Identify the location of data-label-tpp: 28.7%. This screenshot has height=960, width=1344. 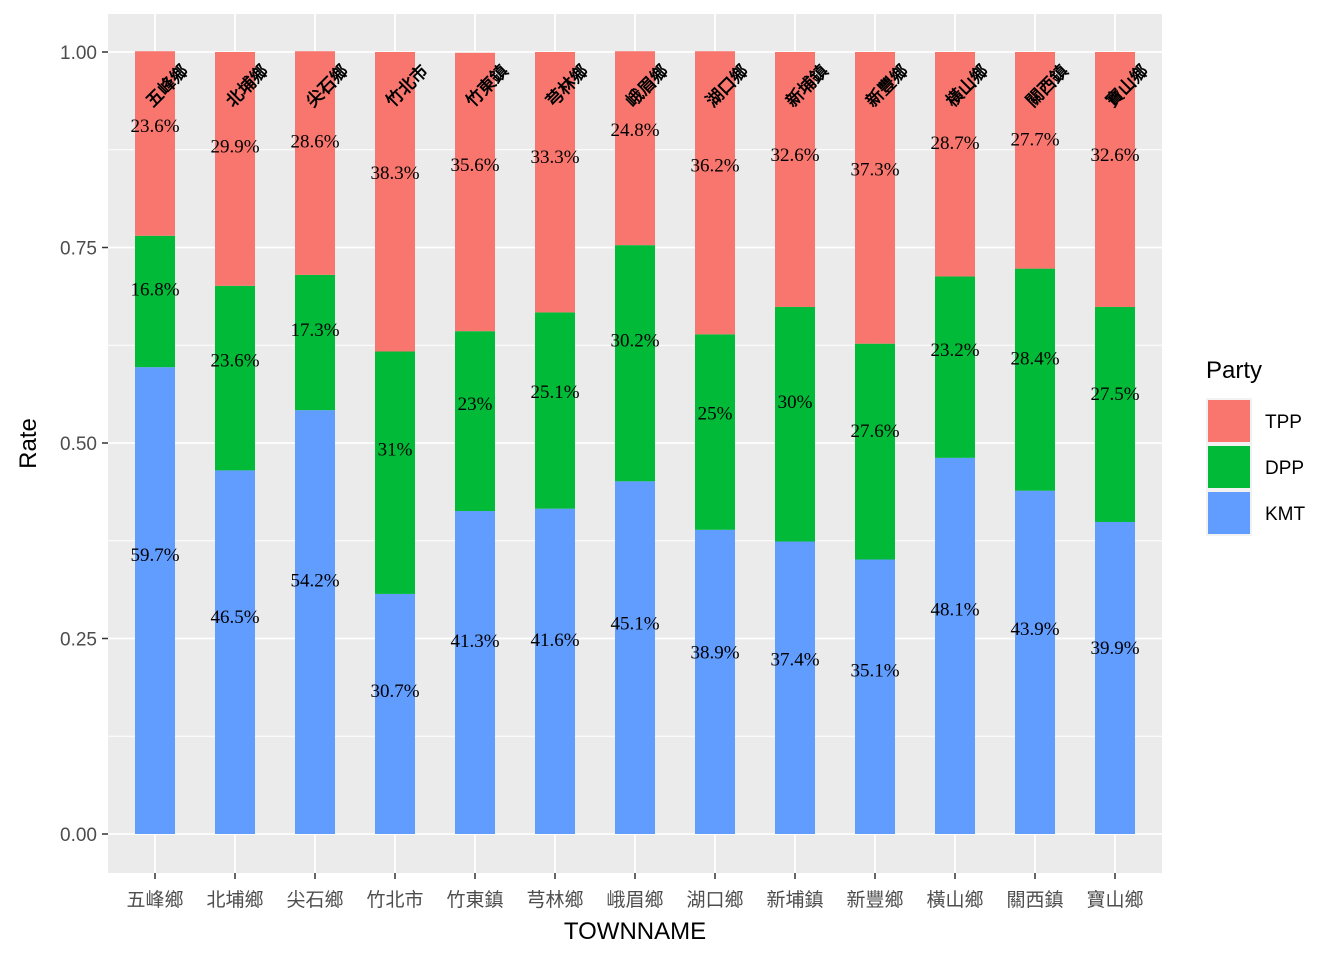
(954, 143).